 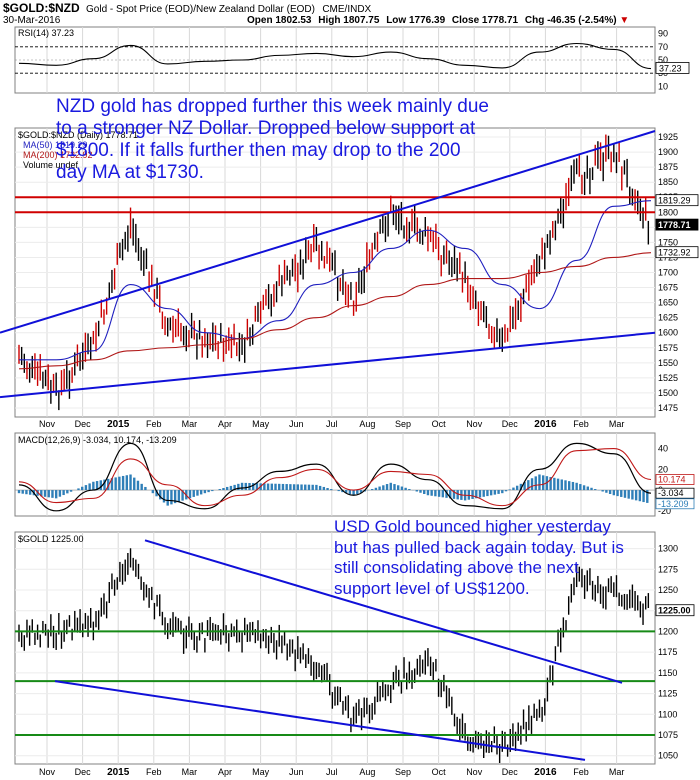 I want to click on usd-y-tick-label: 1250, so click(x=668, y=590).